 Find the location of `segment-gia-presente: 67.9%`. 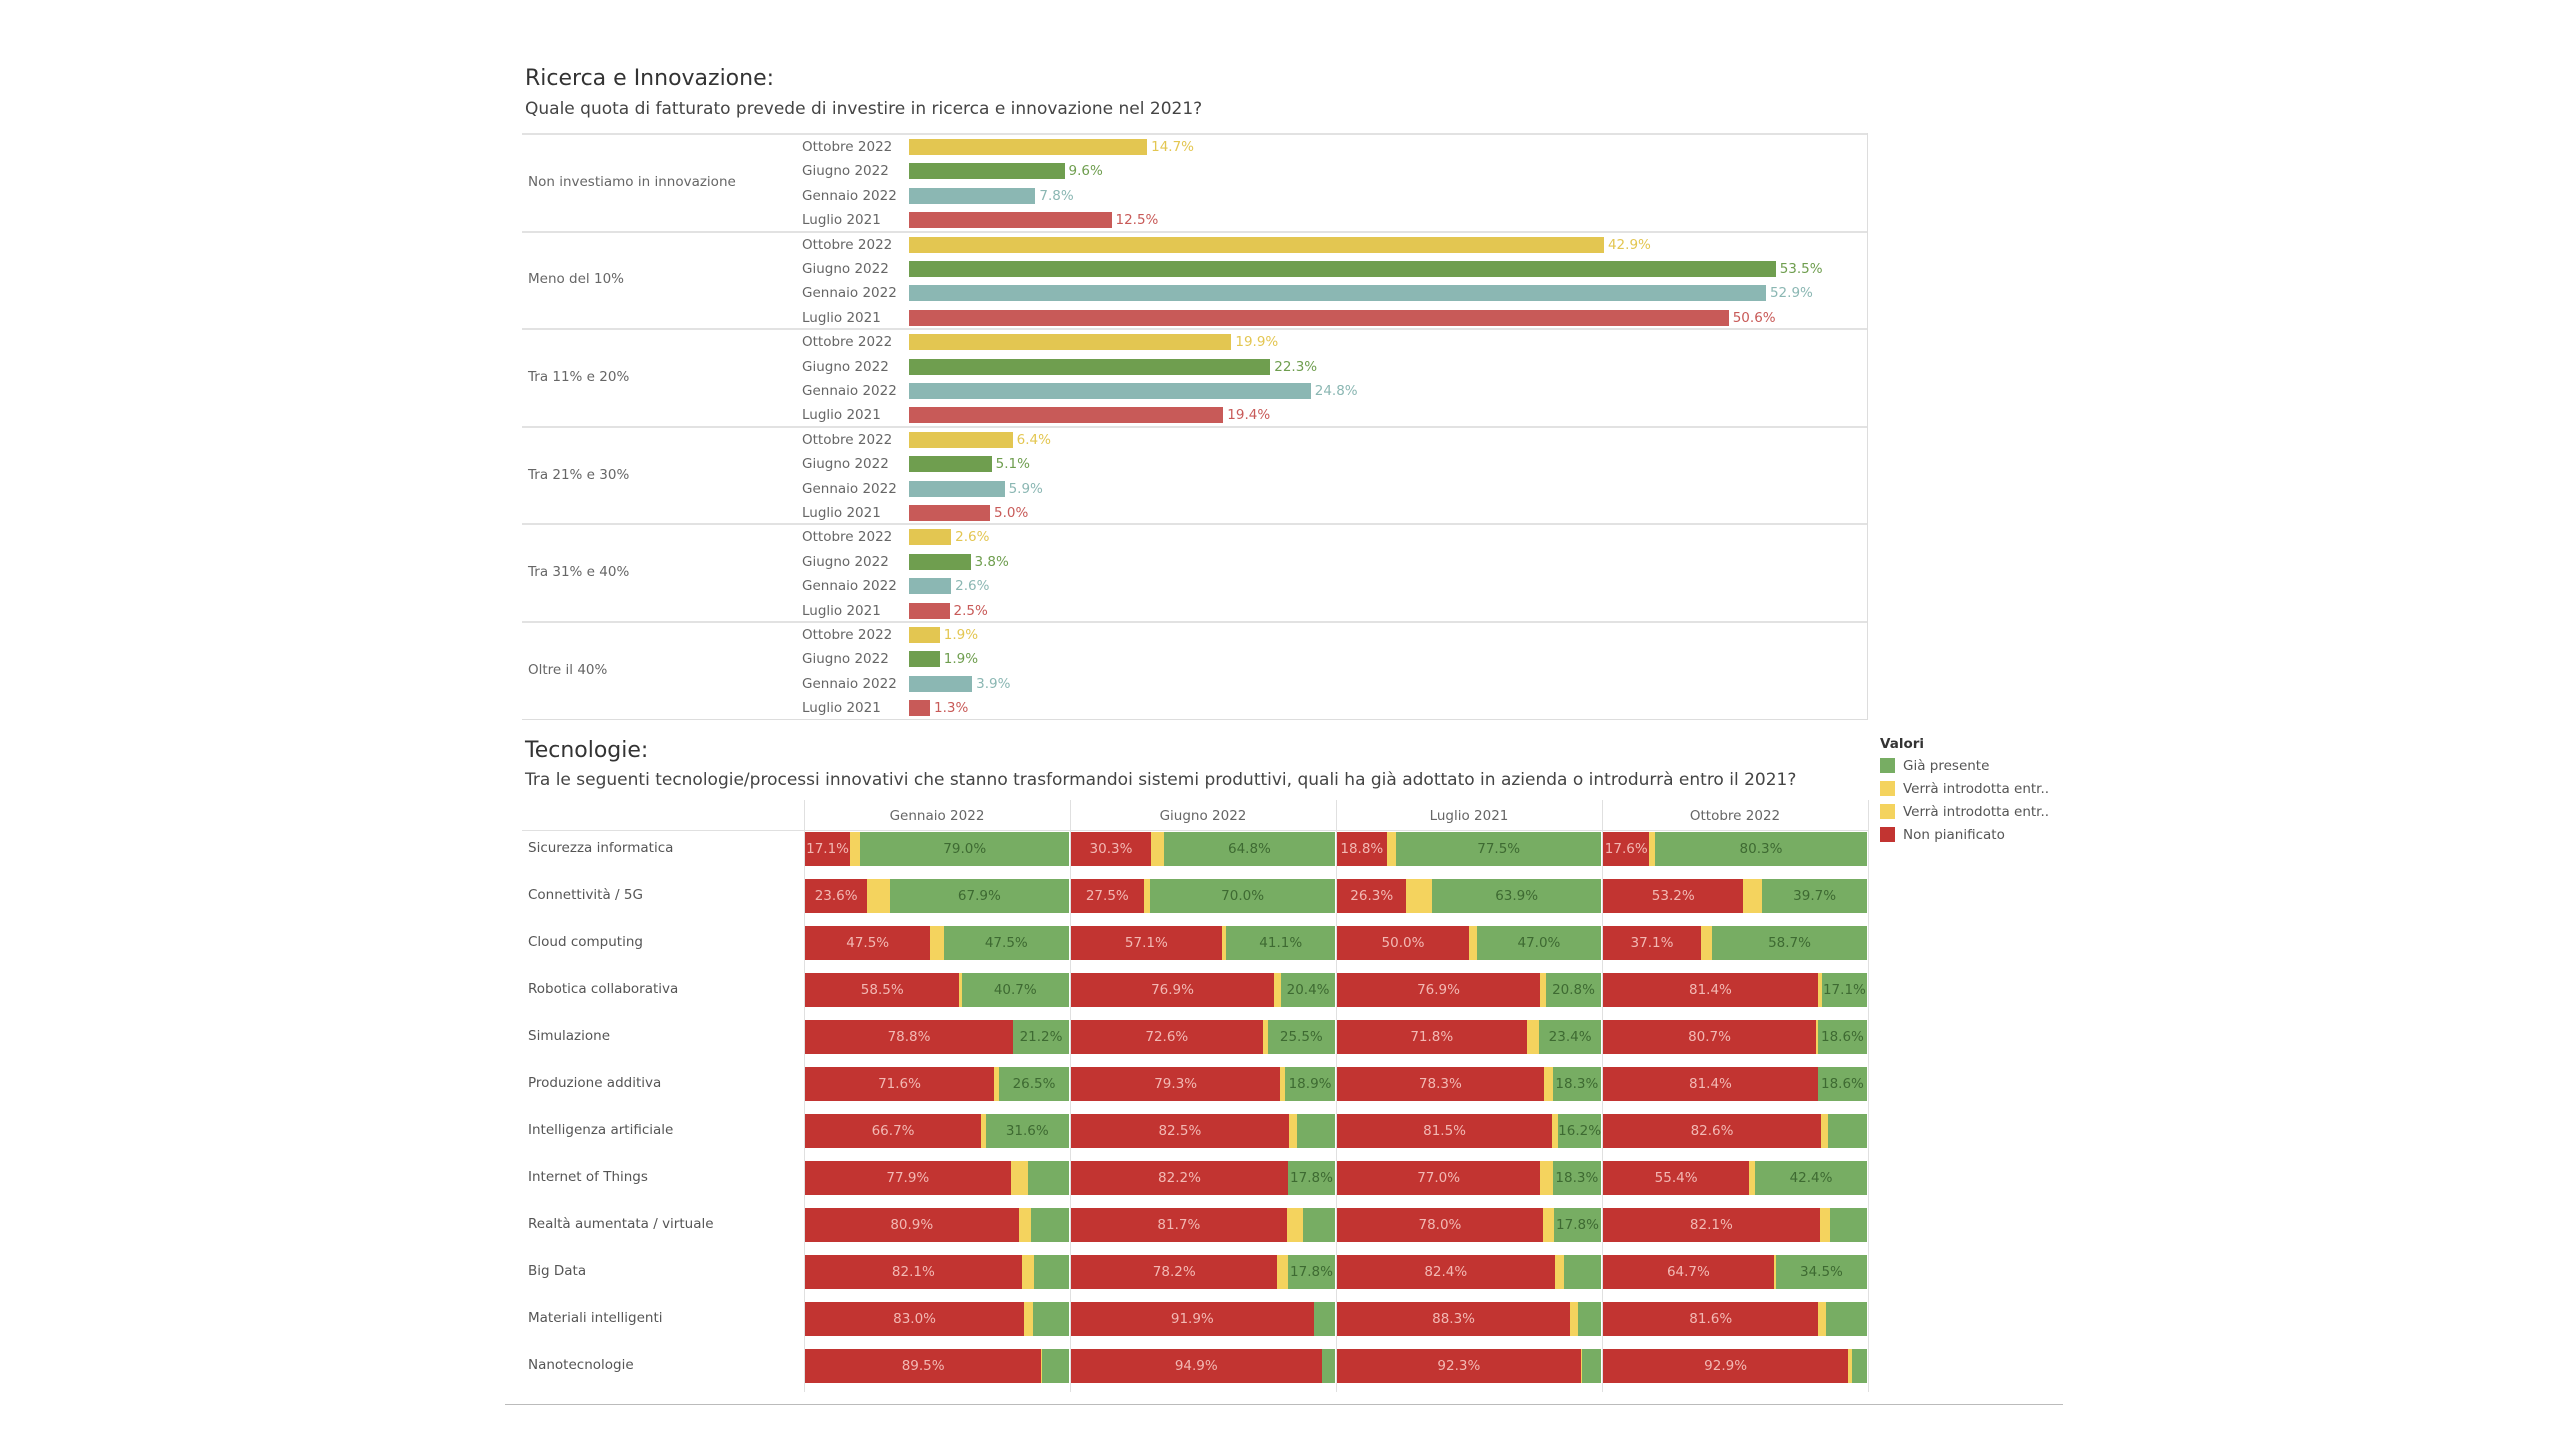

segment-gia-presente: 67.9% is located at coordinates (979, 896).